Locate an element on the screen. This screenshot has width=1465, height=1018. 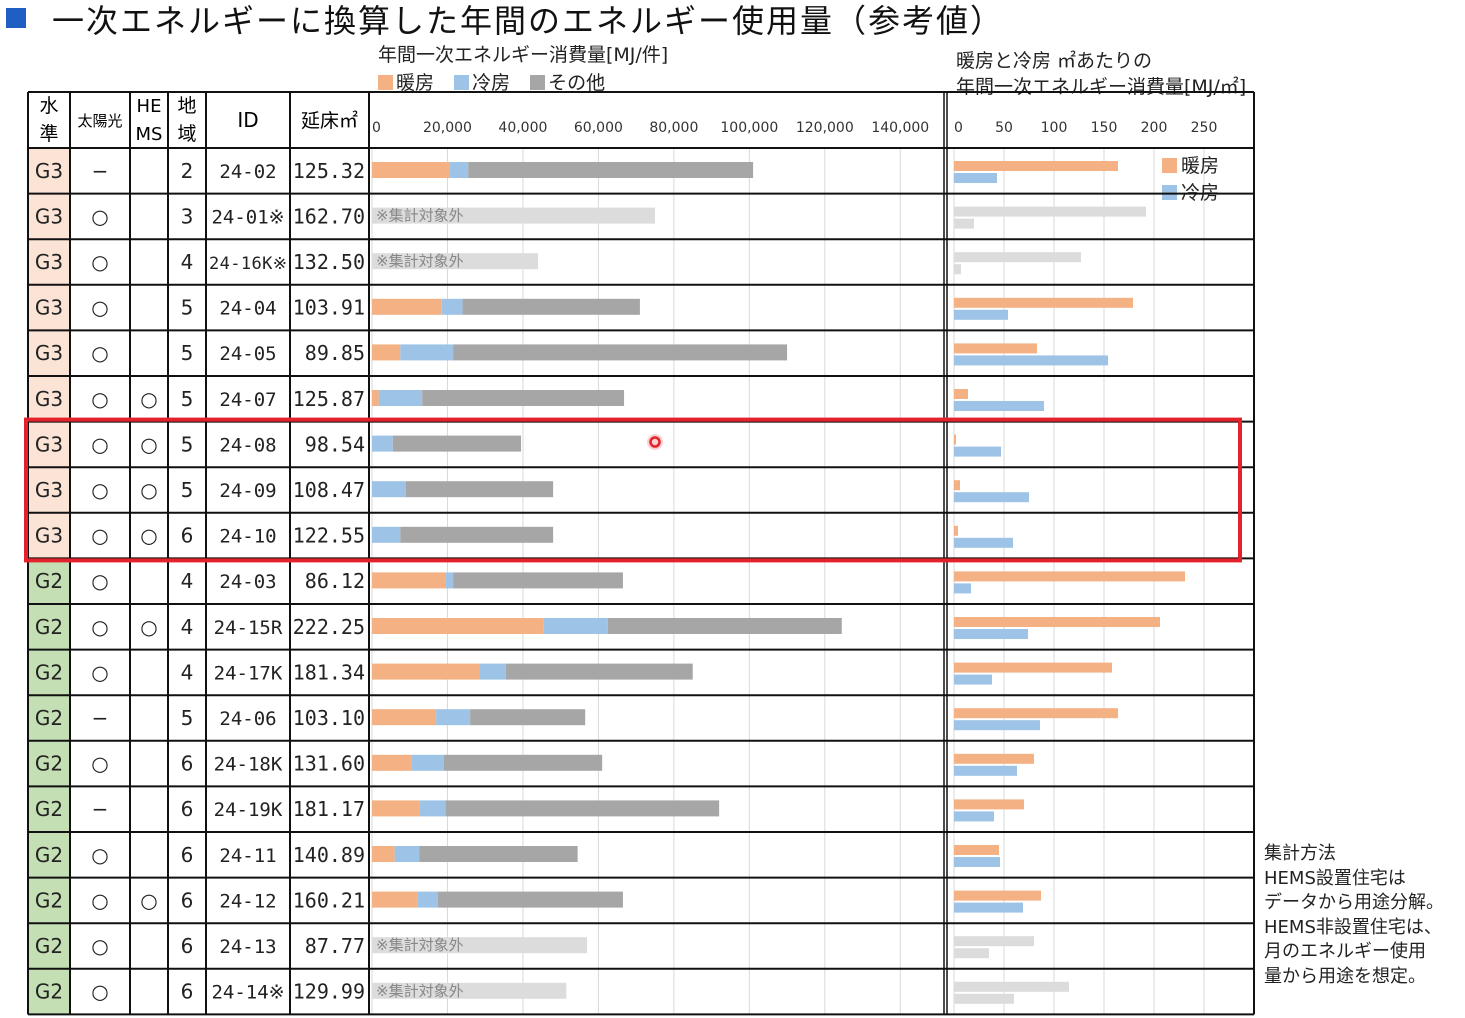
row-id: 24-06 is located at coordinates (247, 719).